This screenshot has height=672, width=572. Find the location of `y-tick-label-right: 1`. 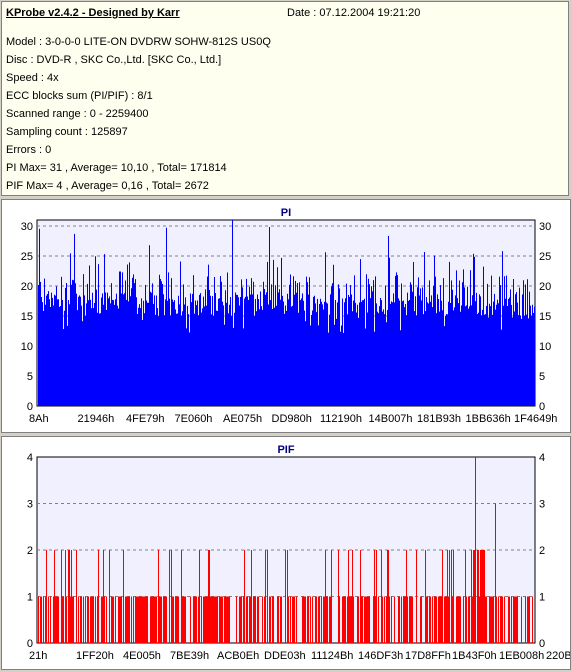

y-tick-label-right: 1 is located at coordinates (542, 598).